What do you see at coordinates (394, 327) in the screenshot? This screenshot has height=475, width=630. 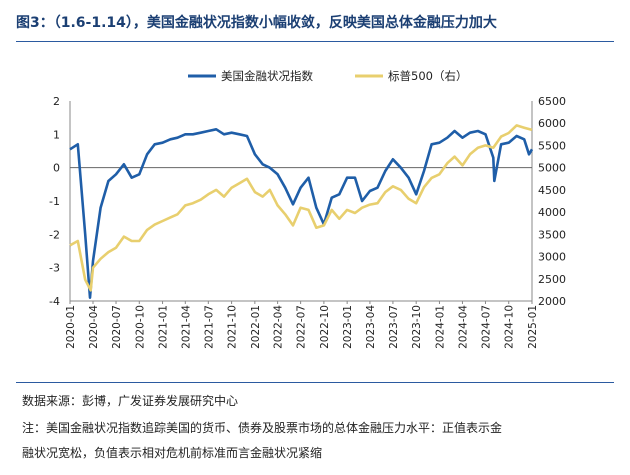 I see `x-tick-label: 2023-07` at bounding box center [394, 327].